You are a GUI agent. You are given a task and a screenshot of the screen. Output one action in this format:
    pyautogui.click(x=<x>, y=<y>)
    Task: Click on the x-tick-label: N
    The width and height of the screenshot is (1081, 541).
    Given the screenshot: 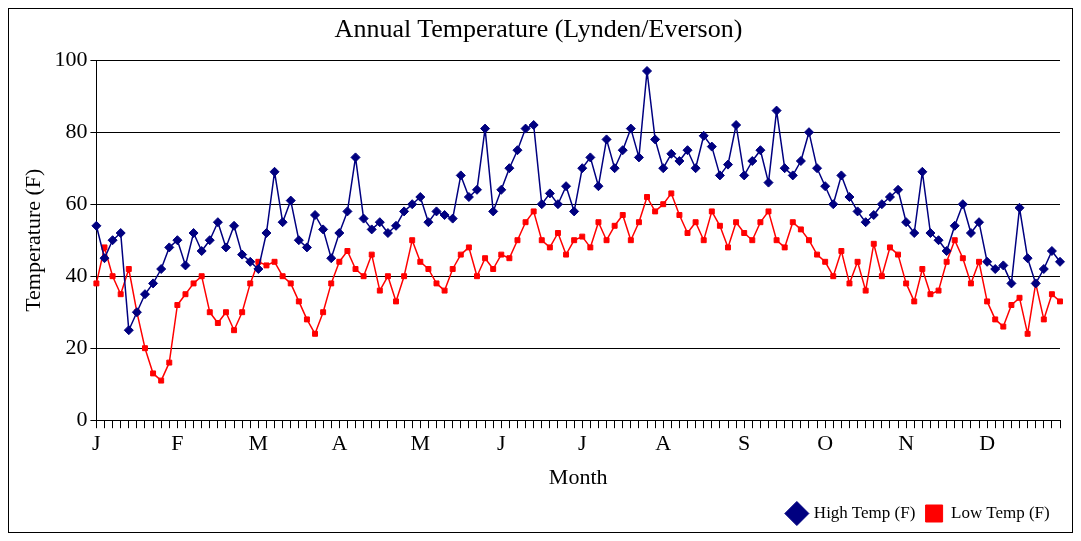 What is the action you would take?
    pyautogui.click(x=906, y=443)
    